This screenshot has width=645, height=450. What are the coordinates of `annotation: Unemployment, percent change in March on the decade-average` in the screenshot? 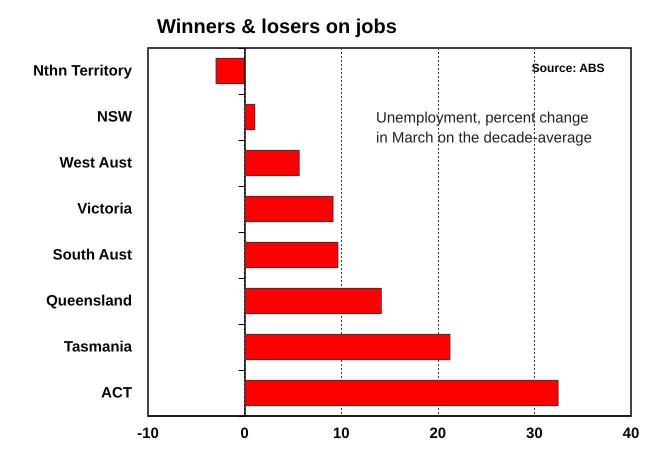 It's located at (484, 128).